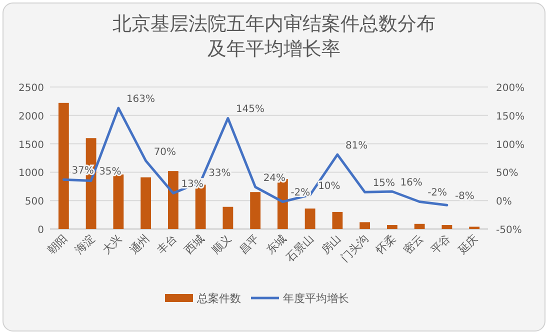 The width and height of the screenshot is (548, 334). I want to click on data-label: 163%, so click(141, 100).